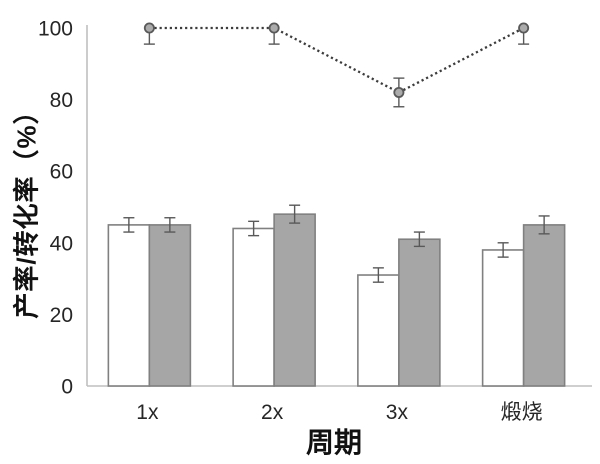 The image size is (600, 464). I want to click on x-category-labels: 1x 2x 3x 煅烧, so click(339, 412).